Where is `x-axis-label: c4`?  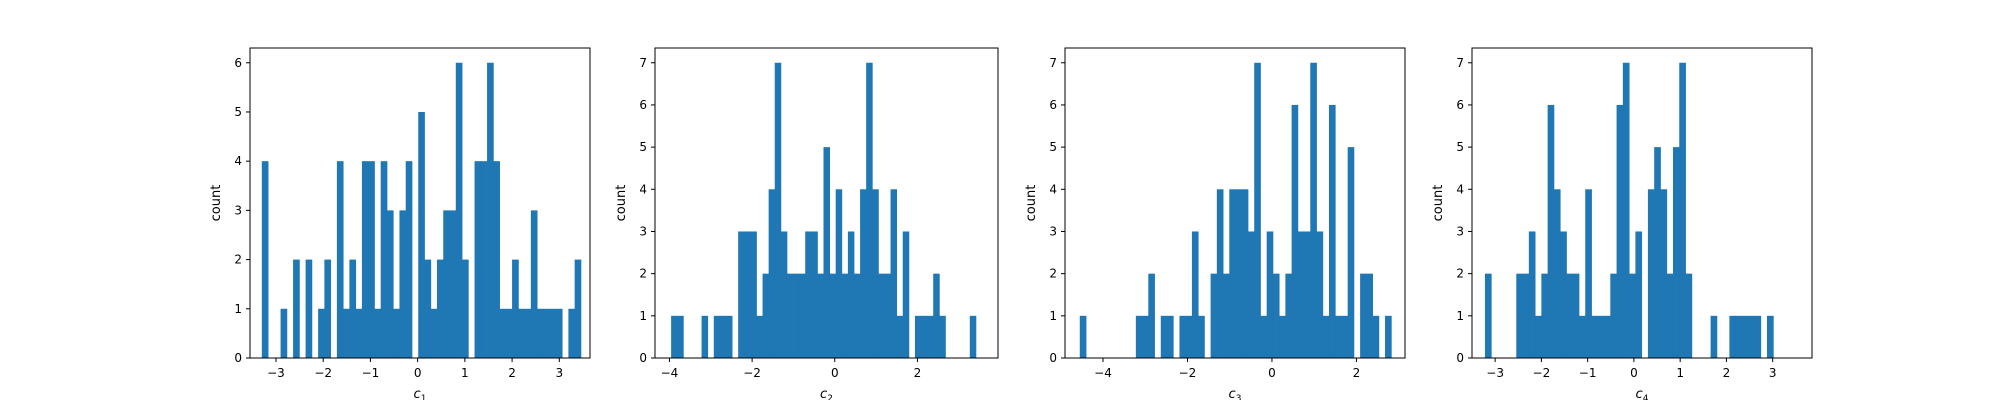 x-axis-label: c4 is located at coordinates (1642, 393).